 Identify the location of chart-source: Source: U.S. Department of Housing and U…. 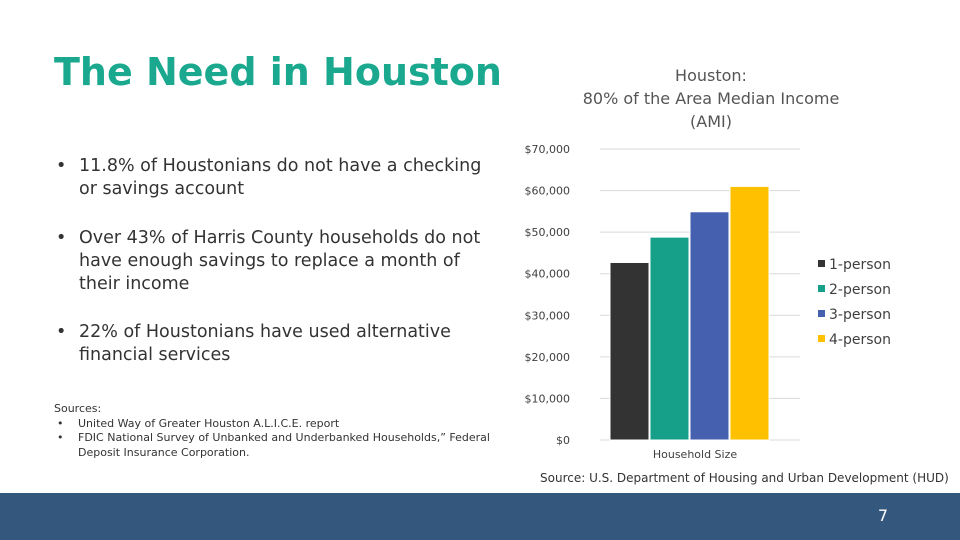
(744, 478).